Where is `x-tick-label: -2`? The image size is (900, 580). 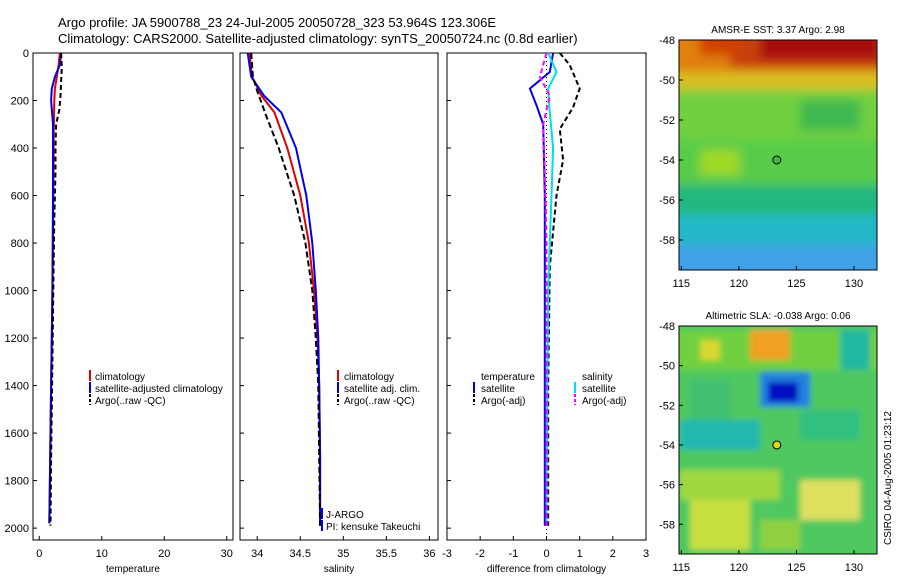
x-tick-label: -2 is located at coordinates (480, 554).